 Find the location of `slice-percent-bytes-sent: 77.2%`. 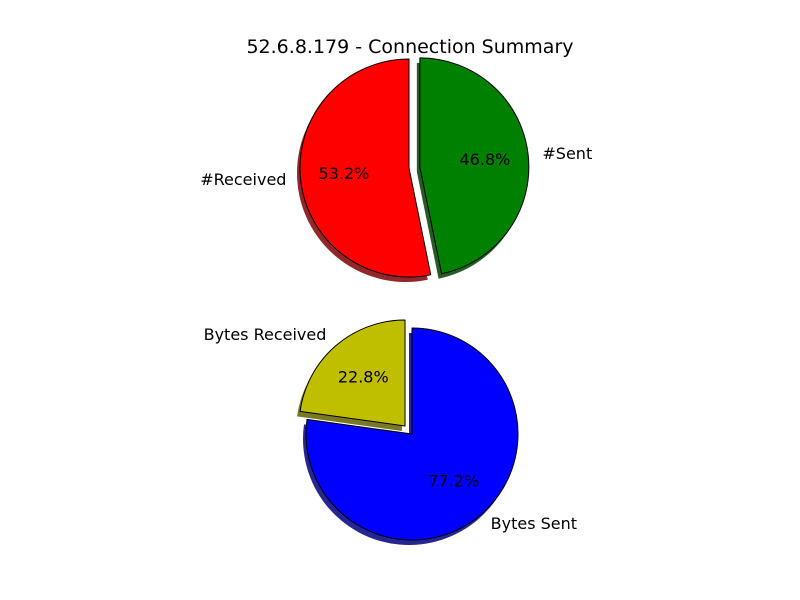

slice-percent-bytes-sent: 77.2% is located at coordinates (453, 480).